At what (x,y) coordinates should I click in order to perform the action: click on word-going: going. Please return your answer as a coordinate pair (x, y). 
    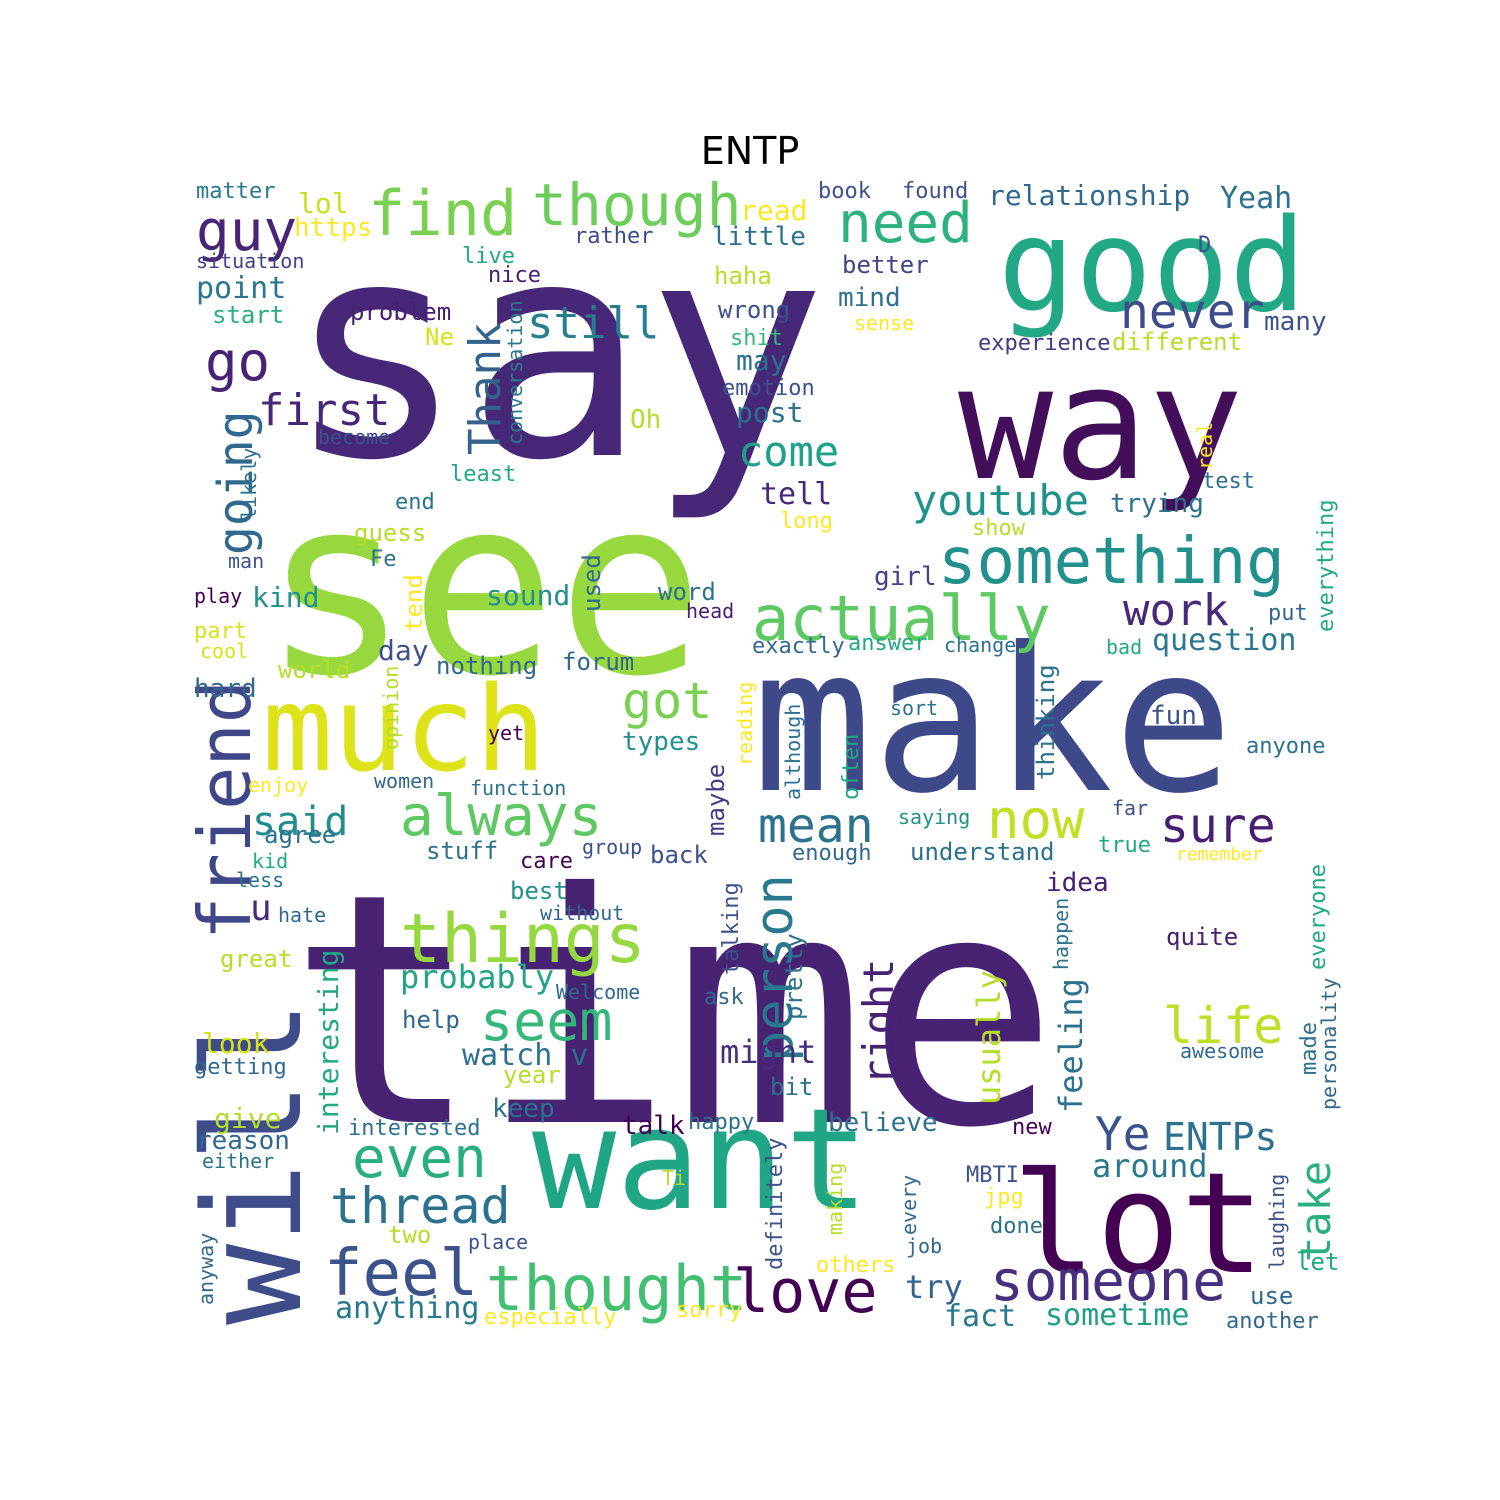
    Looking at the image, I should click on (236, 483).